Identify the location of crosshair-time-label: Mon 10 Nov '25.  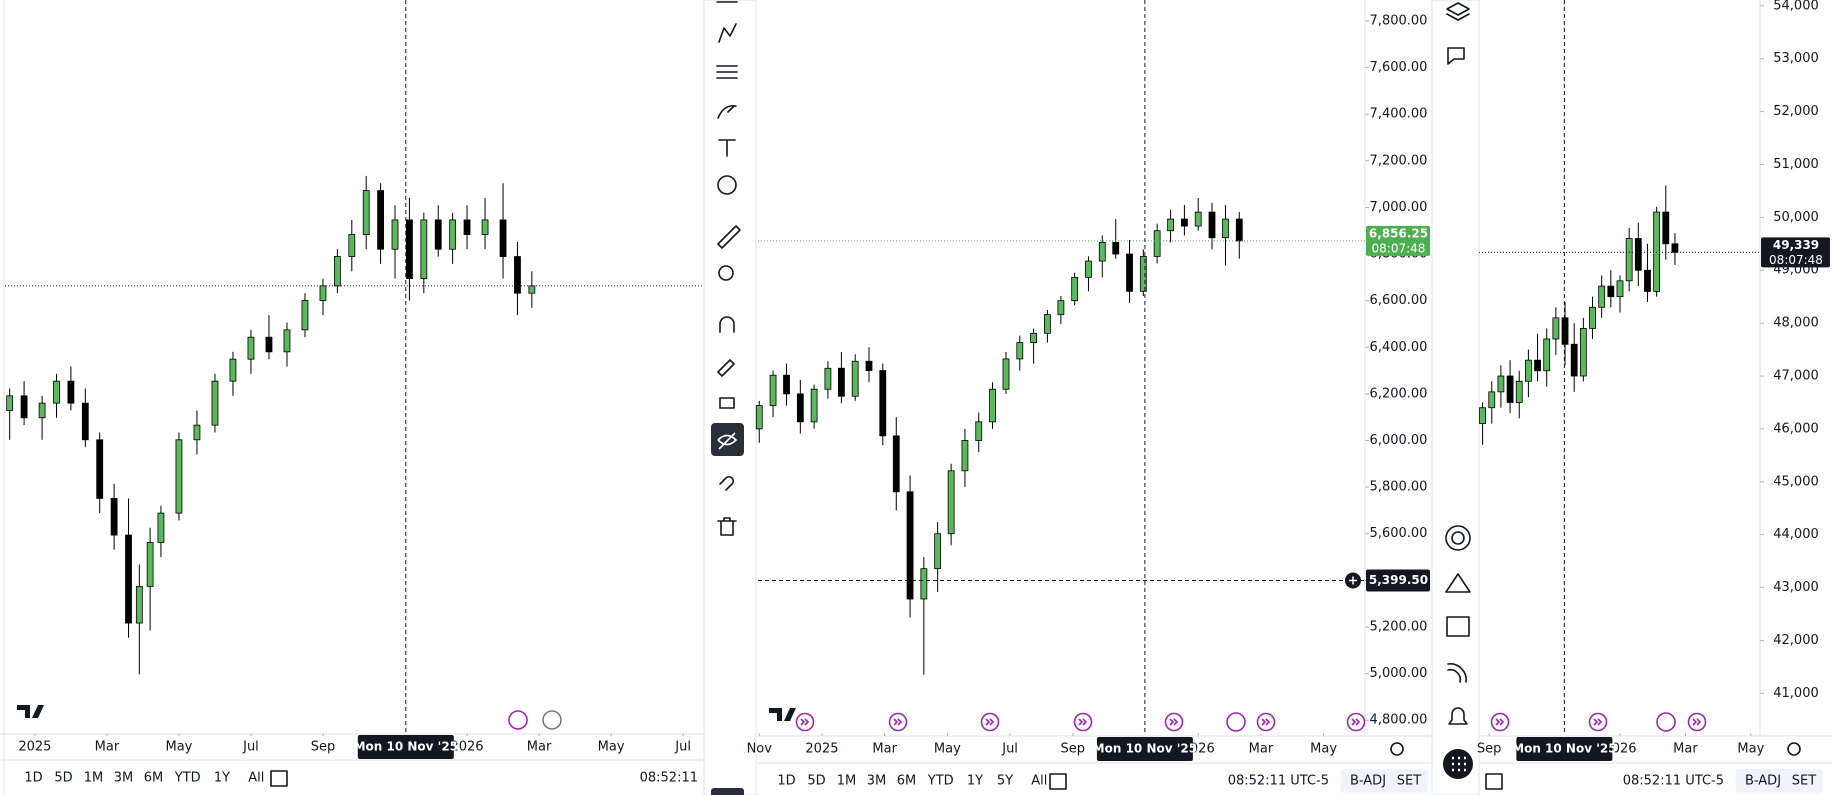
(1145, 749).